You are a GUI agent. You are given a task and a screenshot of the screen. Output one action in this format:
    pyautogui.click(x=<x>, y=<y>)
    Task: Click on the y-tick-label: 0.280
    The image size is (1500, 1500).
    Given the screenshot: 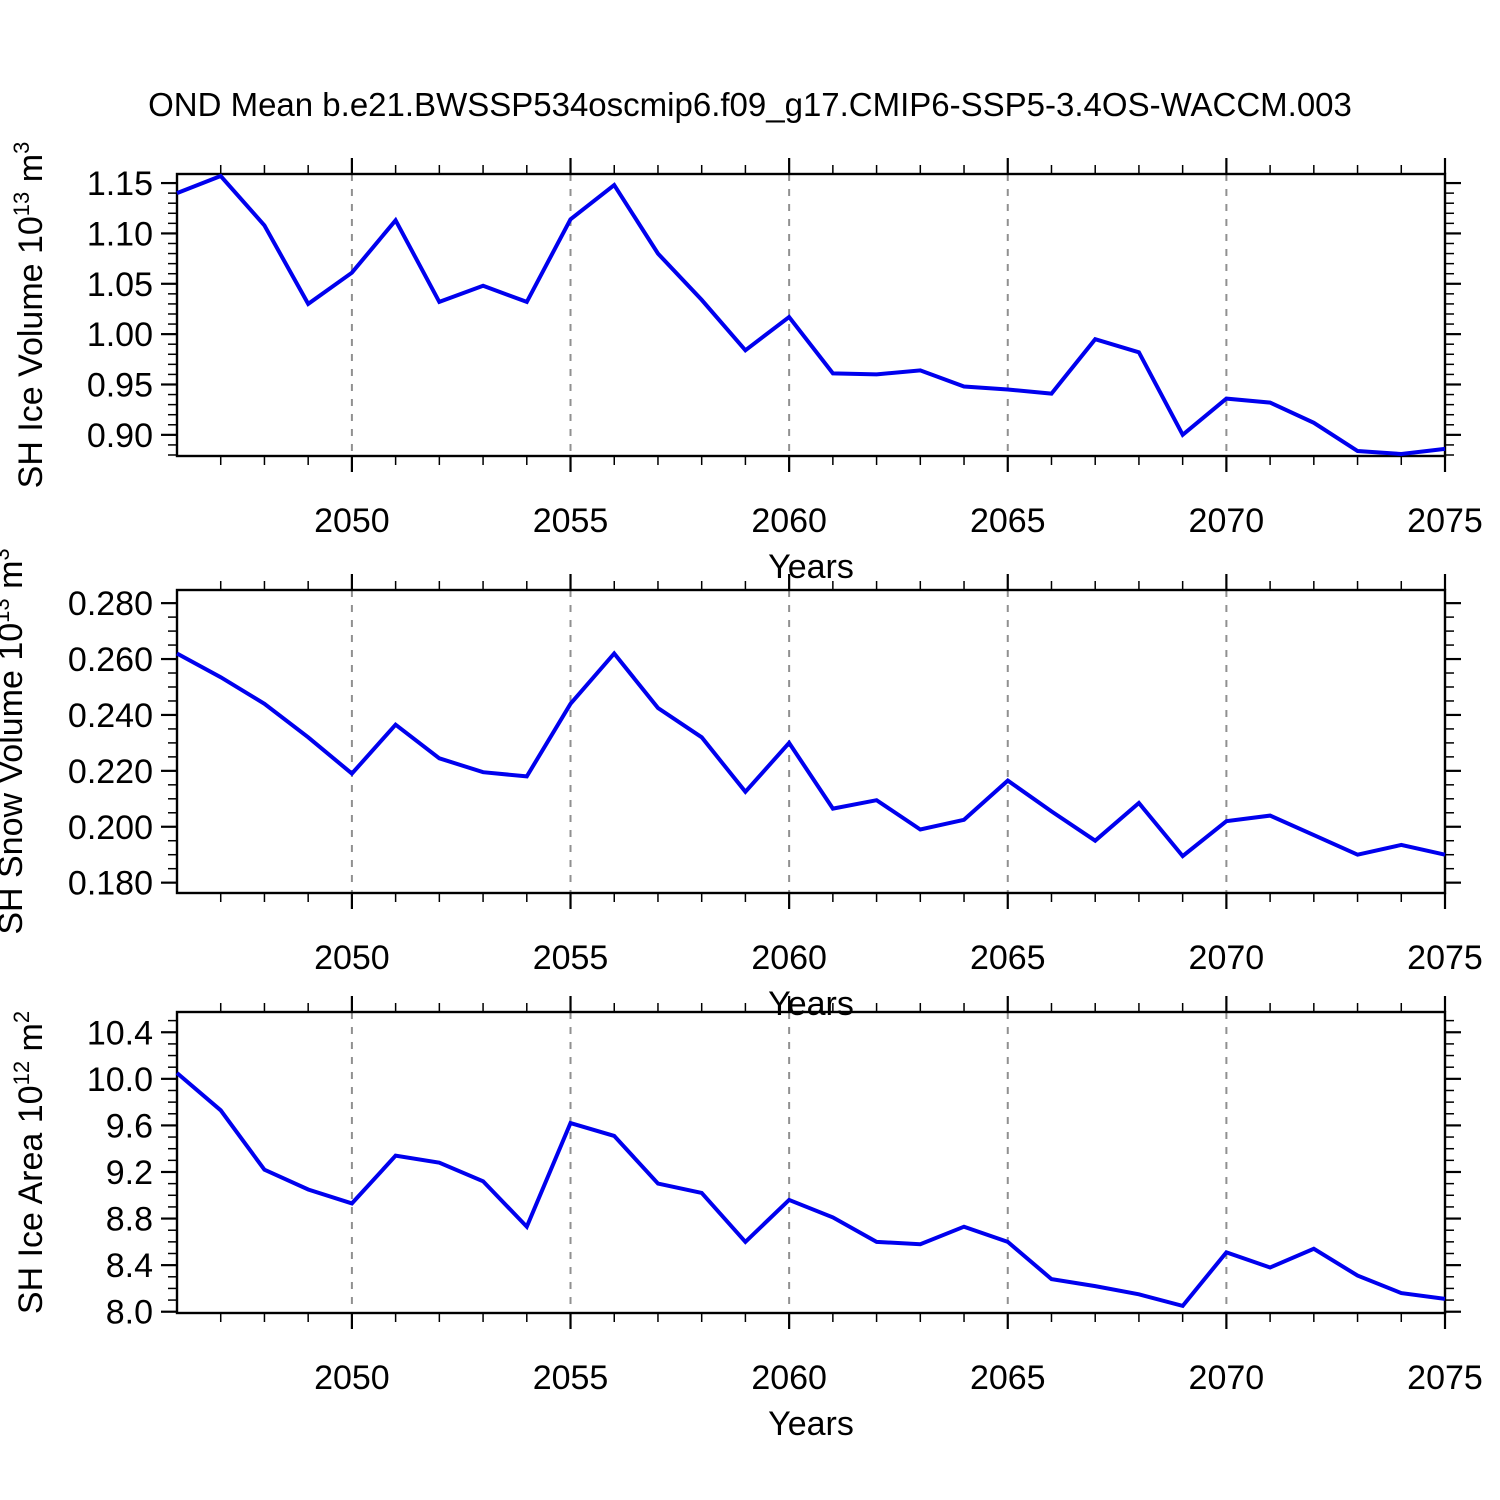 What is the action you would take?
    pyautogui.click(x=110, y=604)
    